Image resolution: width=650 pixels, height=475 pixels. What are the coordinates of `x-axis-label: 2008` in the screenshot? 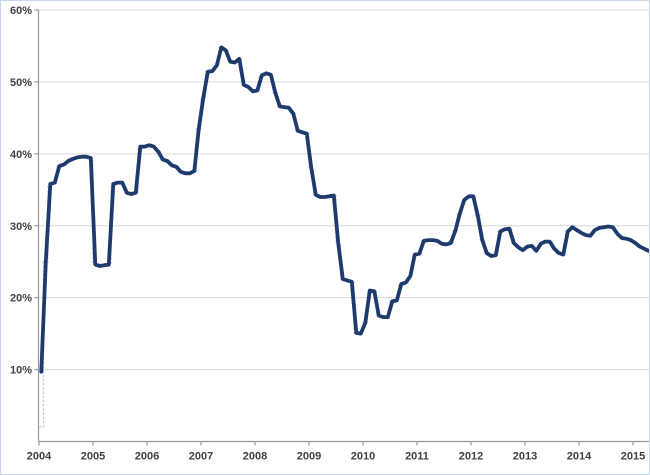 It's located at (255, 457).